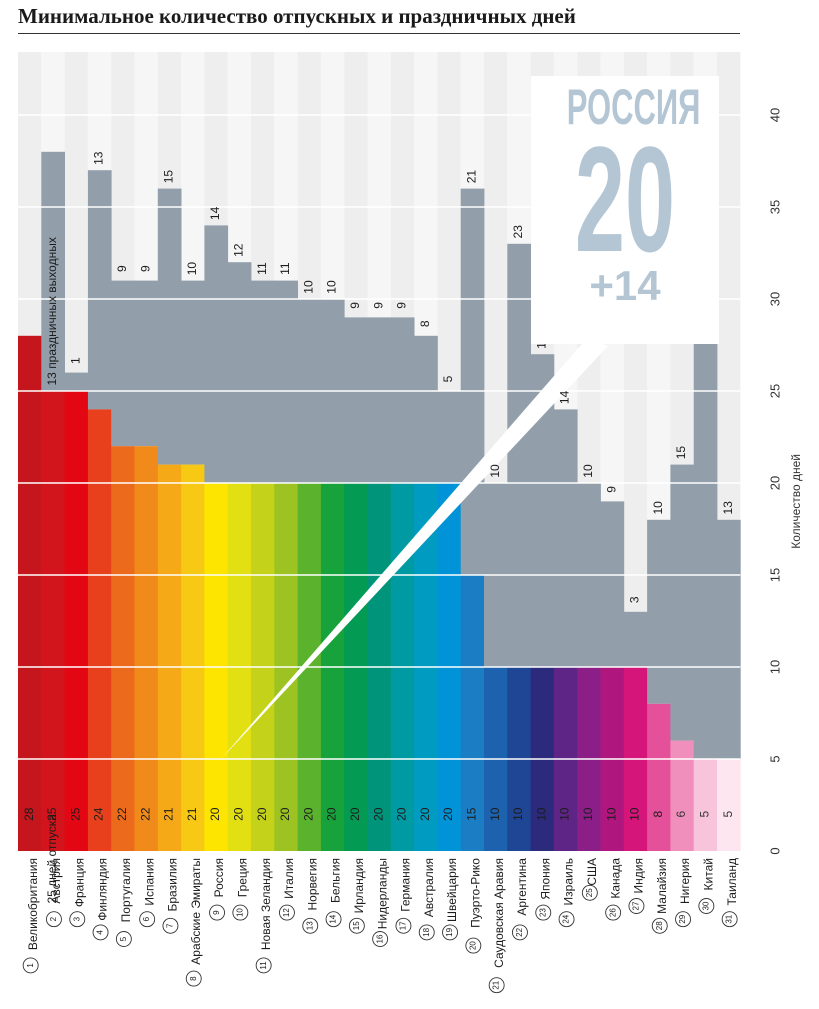 The height and width of the screenshot is (1009, 819). I want to click on vacation-value-label: 6, so click(681, 814).